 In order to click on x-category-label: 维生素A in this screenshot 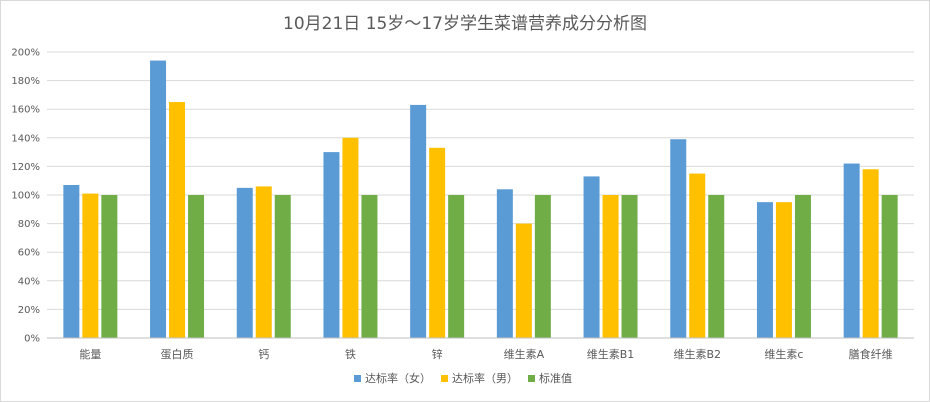, I will do `click(524, 354)`.